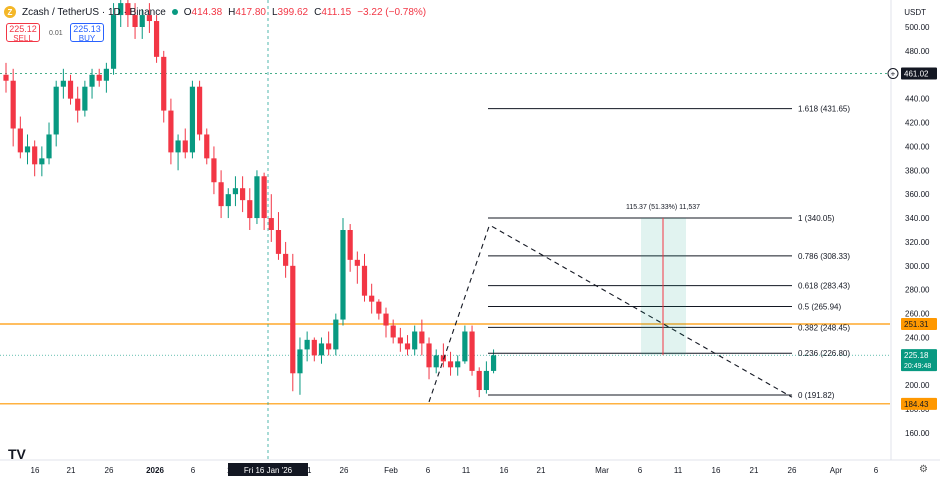 This screenshot has height=482, width=940. I want to click on price-change: −3.22 (−0.78%), so click(392, 12).